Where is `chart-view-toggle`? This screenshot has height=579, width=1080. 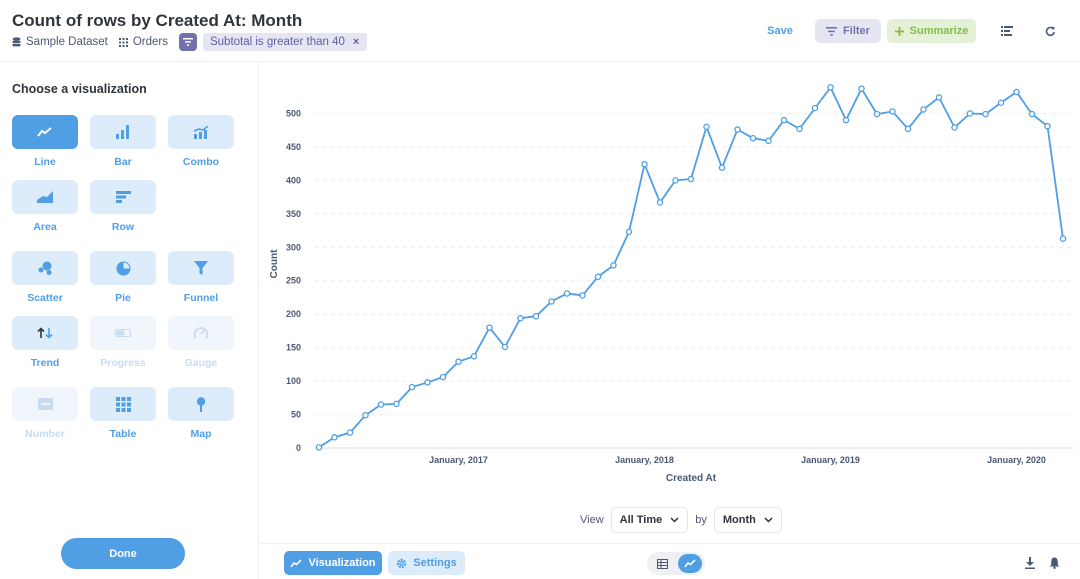 chart-view-toggle is located at coordinates (690, 563).